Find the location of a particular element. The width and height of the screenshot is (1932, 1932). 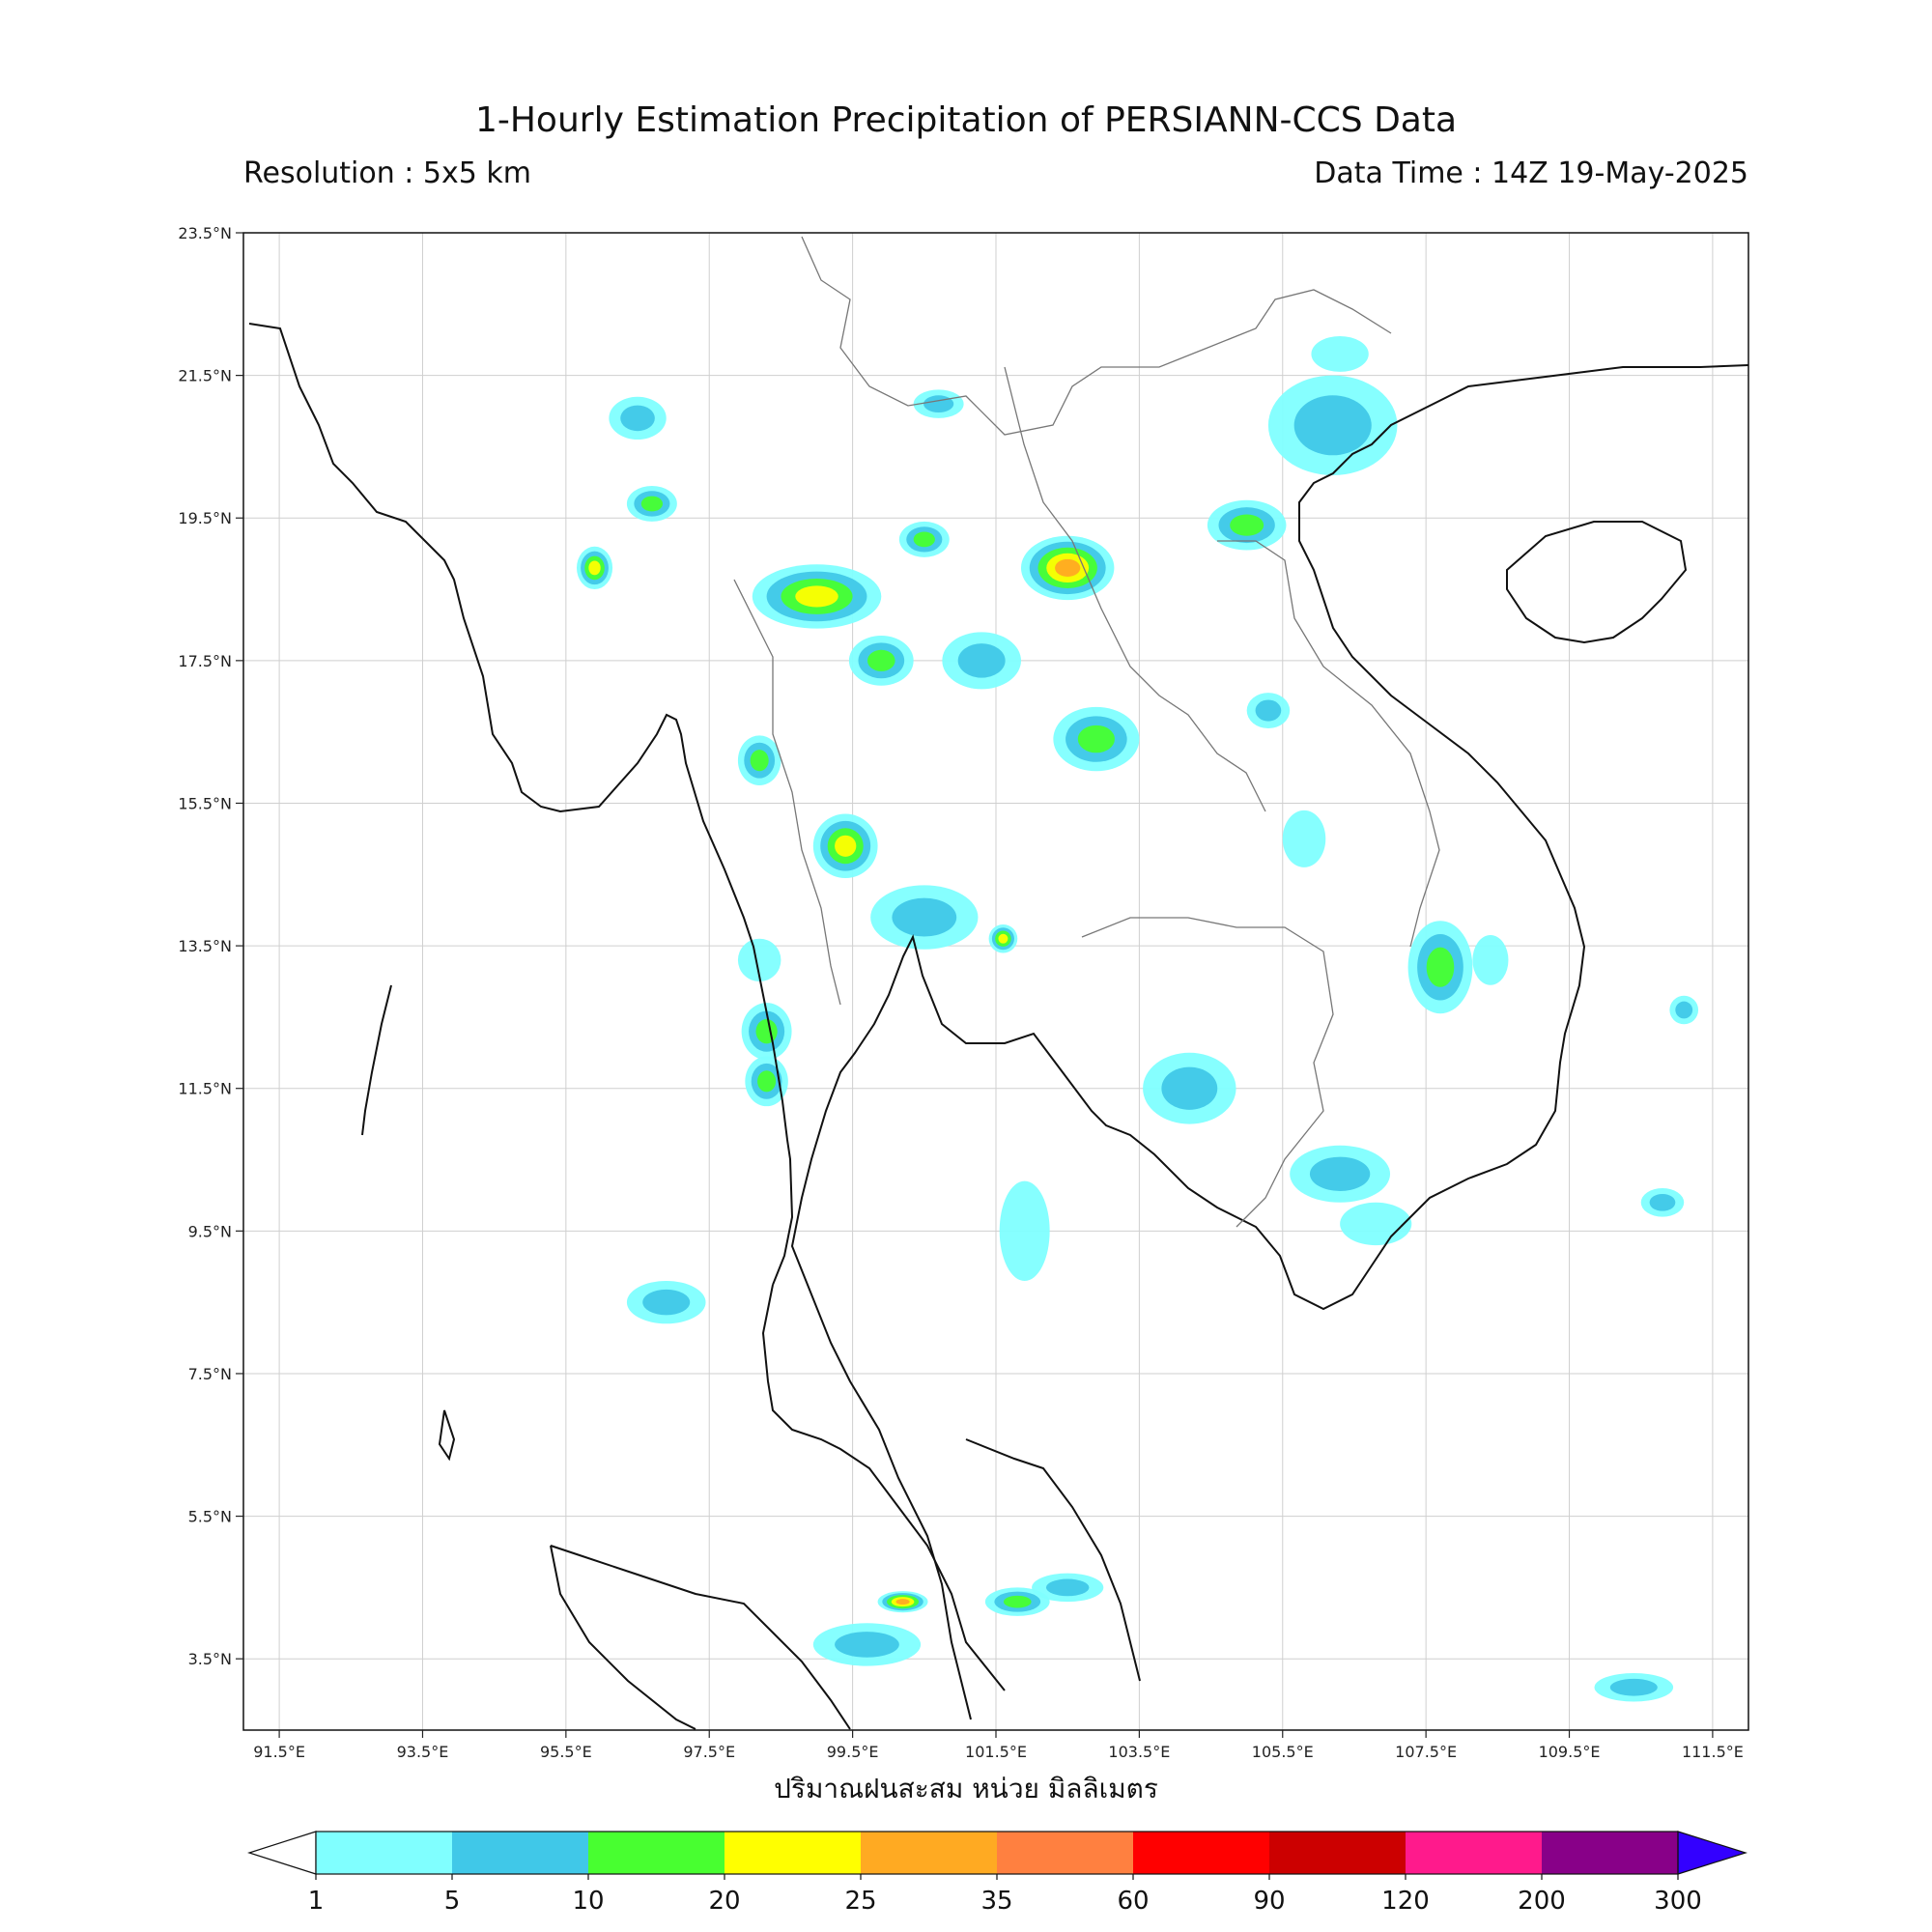

colorbar-label: 1 is located at coordinates (316, 1901).